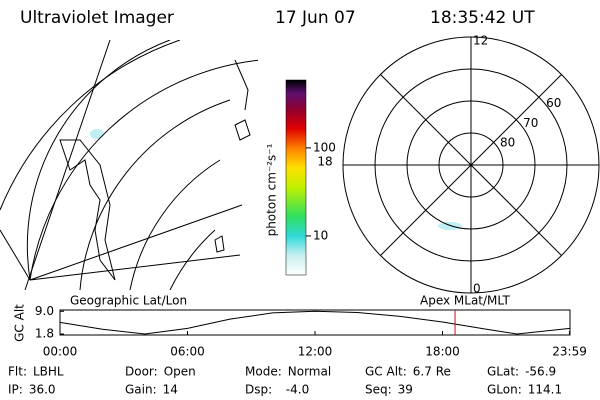 This screenshot has height=400, width=600. Describe the element at coordinates (477, 289) in the screenshot. I see `mlt-label: 0` at that location.